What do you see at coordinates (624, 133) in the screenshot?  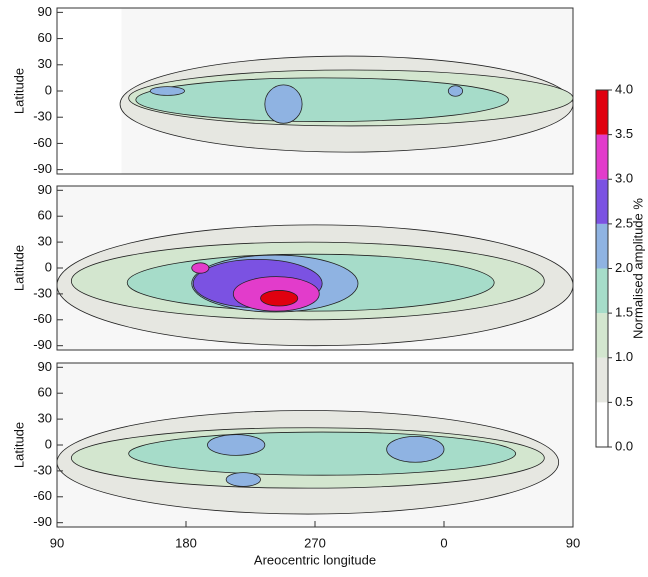 I see `colorbar-tick-label: 3.5` at bounding box center [624, 133].